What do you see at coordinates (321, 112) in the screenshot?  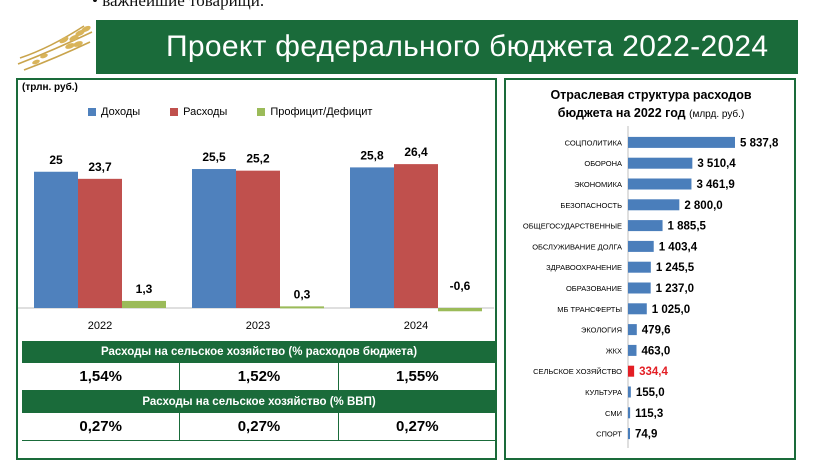 I see `legend-label-balance: Профицит/Дефицит` at bounding box center [321, 112].